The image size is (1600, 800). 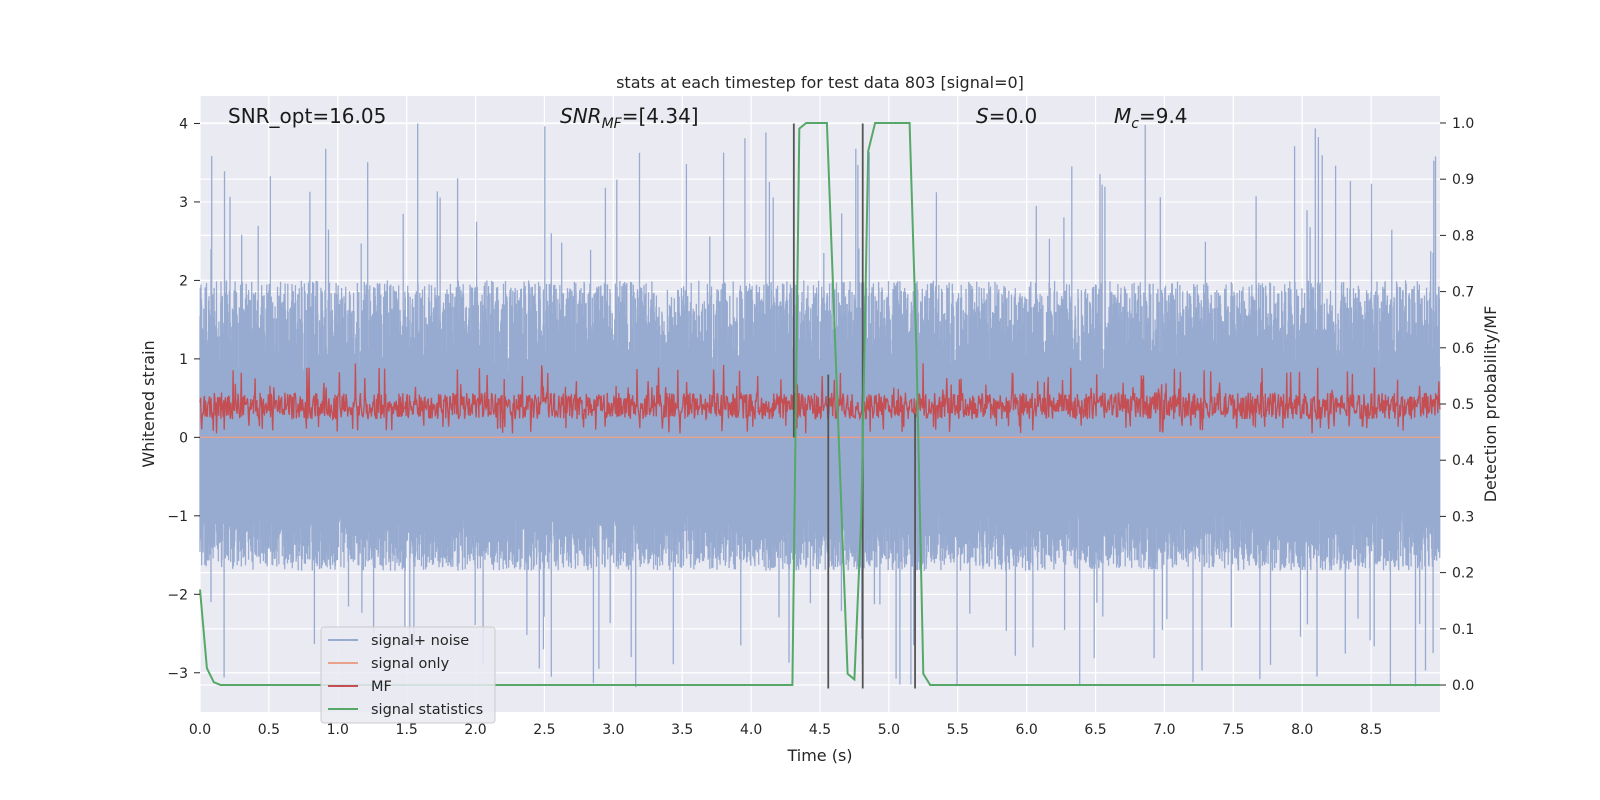 What do you see at coordinates (1463, 461) in the screenshot?
I see `y2-tick-label: 0.4` at bounding box center [1463, 461].